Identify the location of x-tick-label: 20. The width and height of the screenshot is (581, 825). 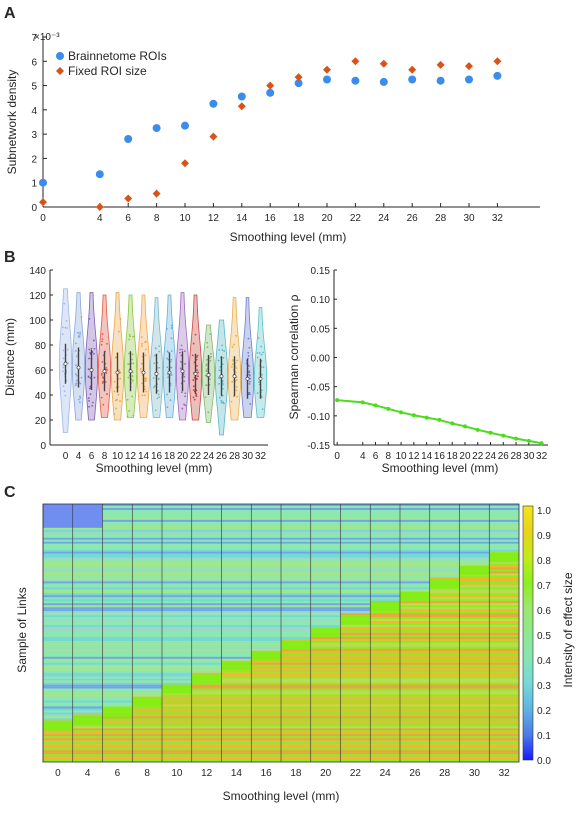
(327, 218).